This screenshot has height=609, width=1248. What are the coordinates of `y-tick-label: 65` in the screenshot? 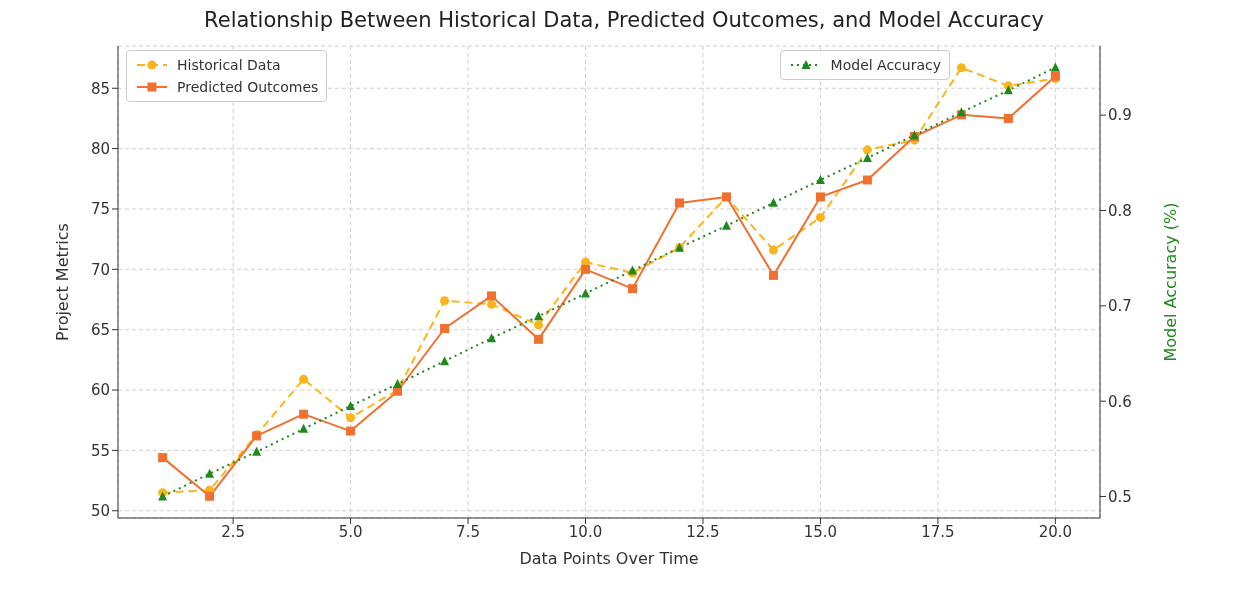 It's located at (100, 330).